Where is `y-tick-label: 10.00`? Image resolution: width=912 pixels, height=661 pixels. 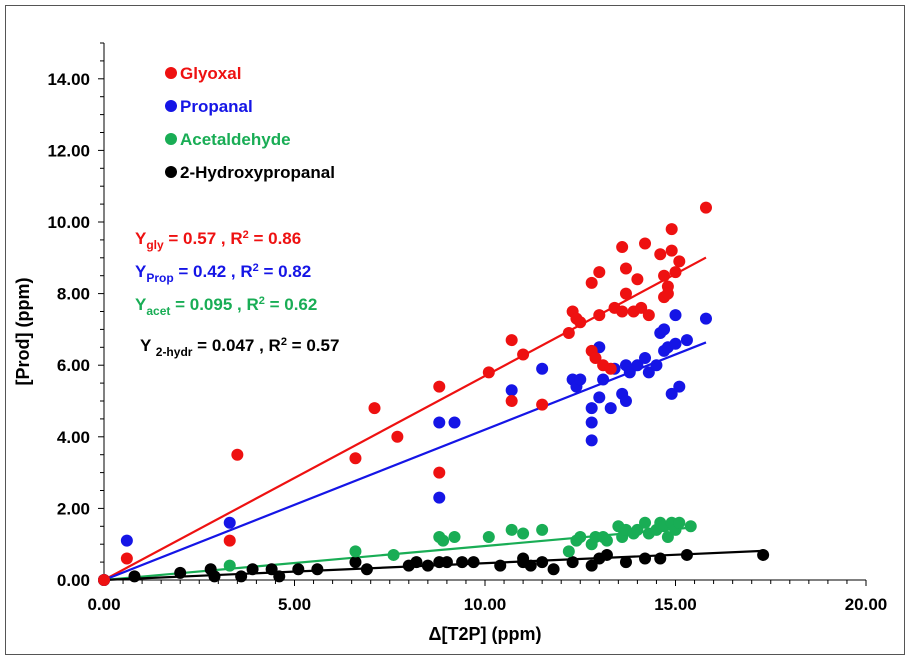 y-tick-label: 10.00 is located at coordinates (68, 222).